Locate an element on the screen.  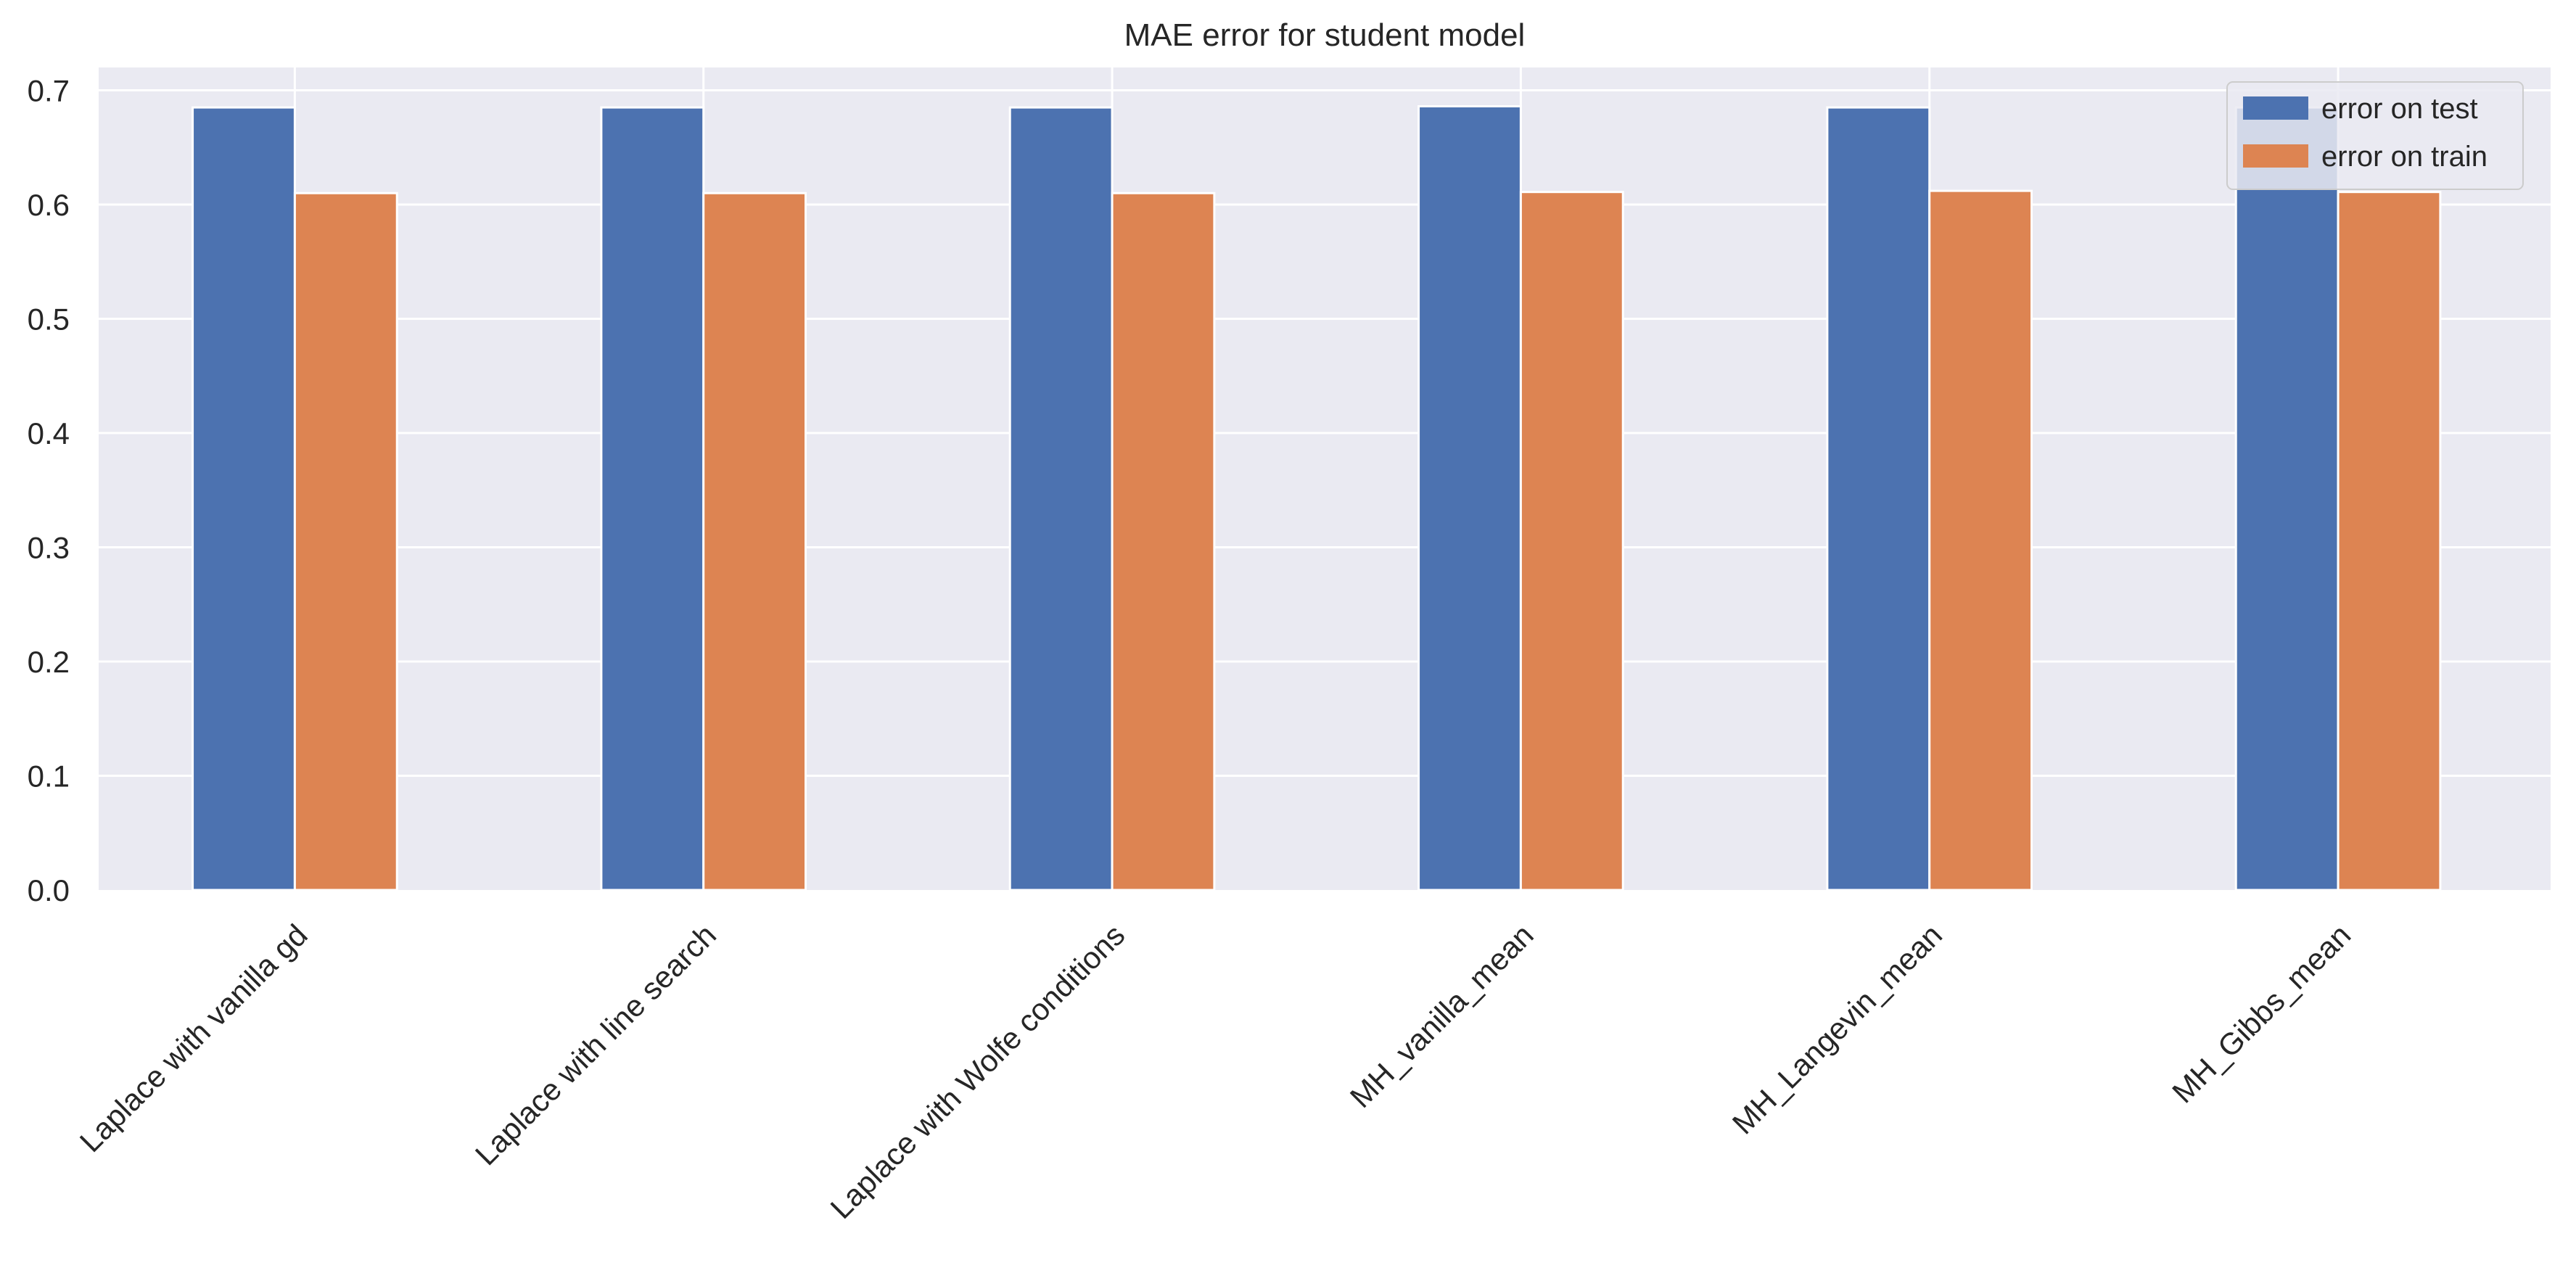
y-tick-label: 0.4 is located at coordinates (49, 433).